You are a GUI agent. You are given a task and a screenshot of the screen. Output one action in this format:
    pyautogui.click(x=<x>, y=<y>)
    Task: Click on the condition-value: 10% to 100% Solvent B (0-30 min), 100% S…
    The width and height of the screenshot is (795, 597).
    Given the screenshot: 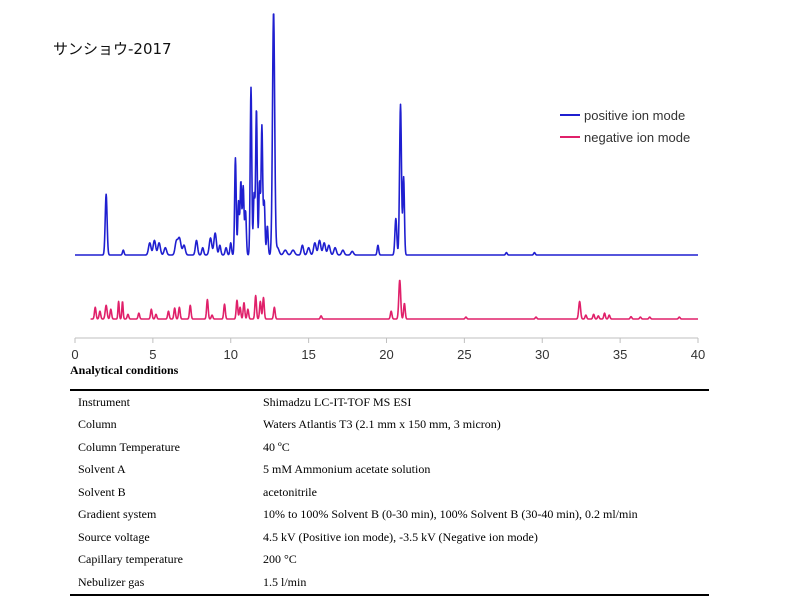 What is the action you would take?
    pyautogui.click(x=450, y=514)
    